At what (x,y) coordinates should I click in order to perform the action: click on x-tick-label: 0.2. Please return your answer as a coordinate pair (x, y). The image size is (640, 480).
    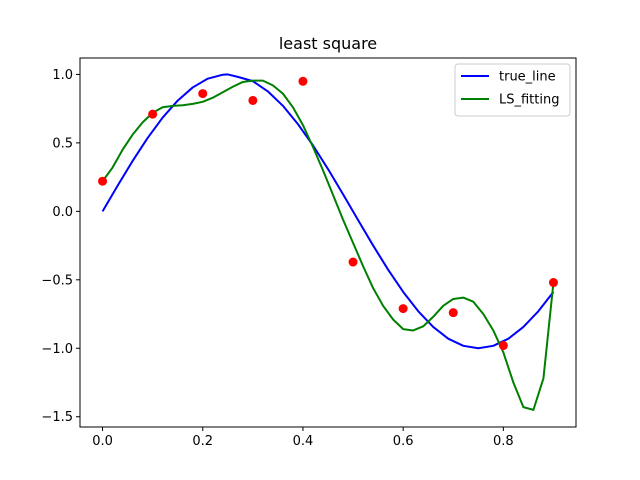
    Looking at the image, I should click on (202, 441).